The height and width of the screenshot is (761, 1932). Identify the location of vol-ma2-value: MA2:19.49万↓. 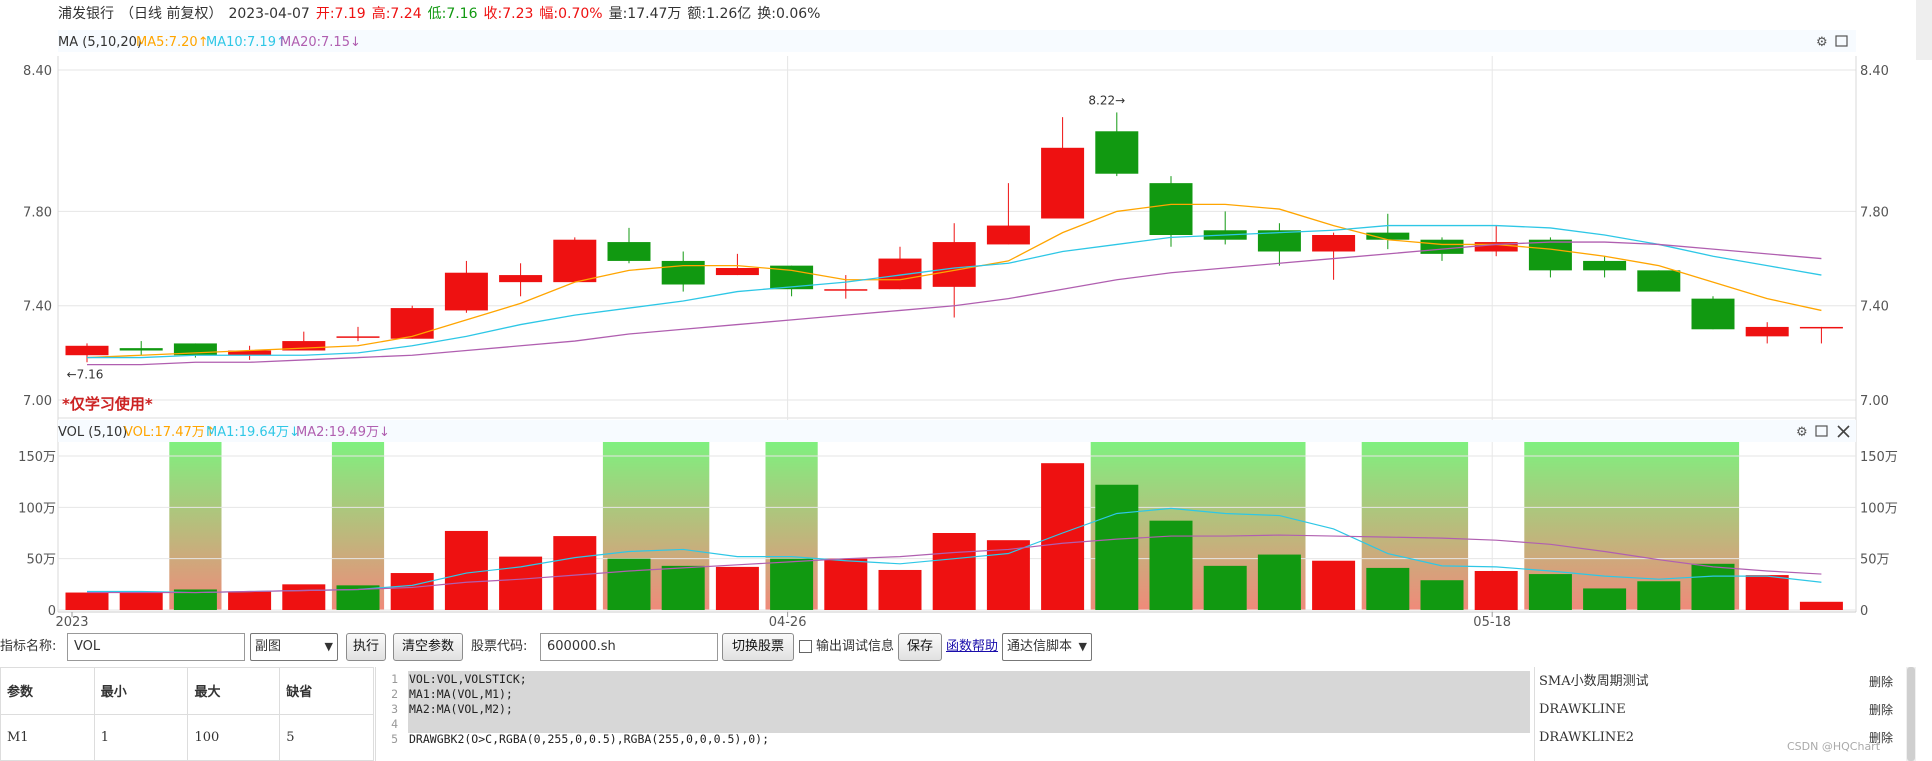
(343, 432).